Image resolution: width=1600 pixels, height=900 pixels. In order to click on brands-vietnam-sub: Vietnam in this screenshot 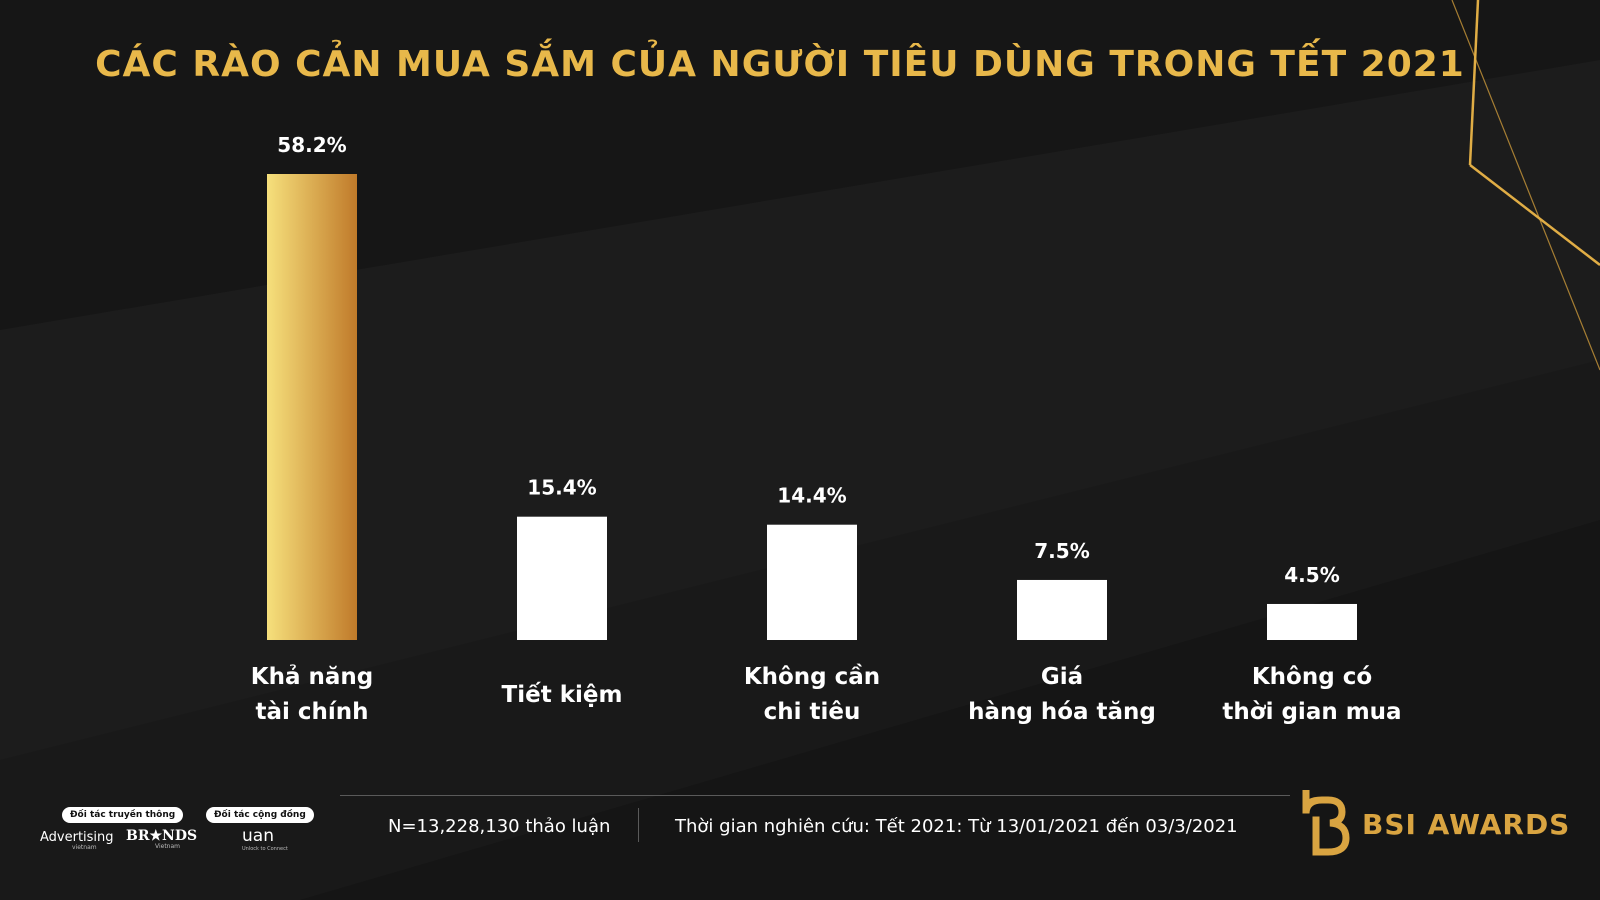, I will do `click(168, 846)`.